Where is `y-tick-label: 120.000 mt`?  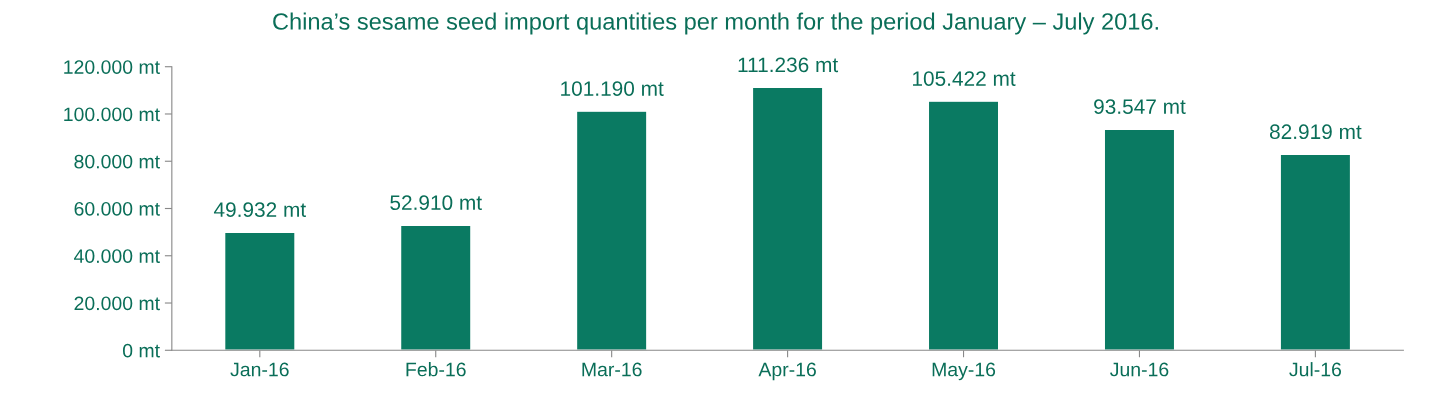
y-tick-label: 120.000 mt is located at coordinates (112, 67).